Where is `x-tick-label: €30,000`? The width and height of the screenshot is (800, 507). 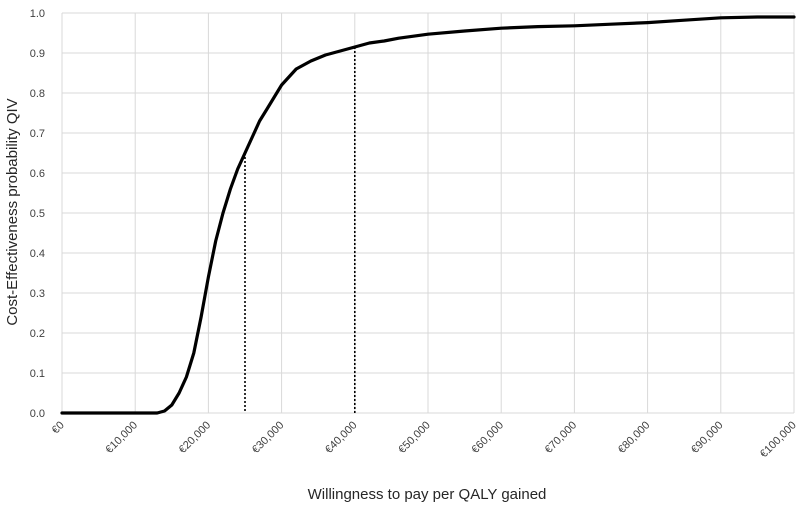 x-tick-label: €30,000 is located at coordinates (268, 437).